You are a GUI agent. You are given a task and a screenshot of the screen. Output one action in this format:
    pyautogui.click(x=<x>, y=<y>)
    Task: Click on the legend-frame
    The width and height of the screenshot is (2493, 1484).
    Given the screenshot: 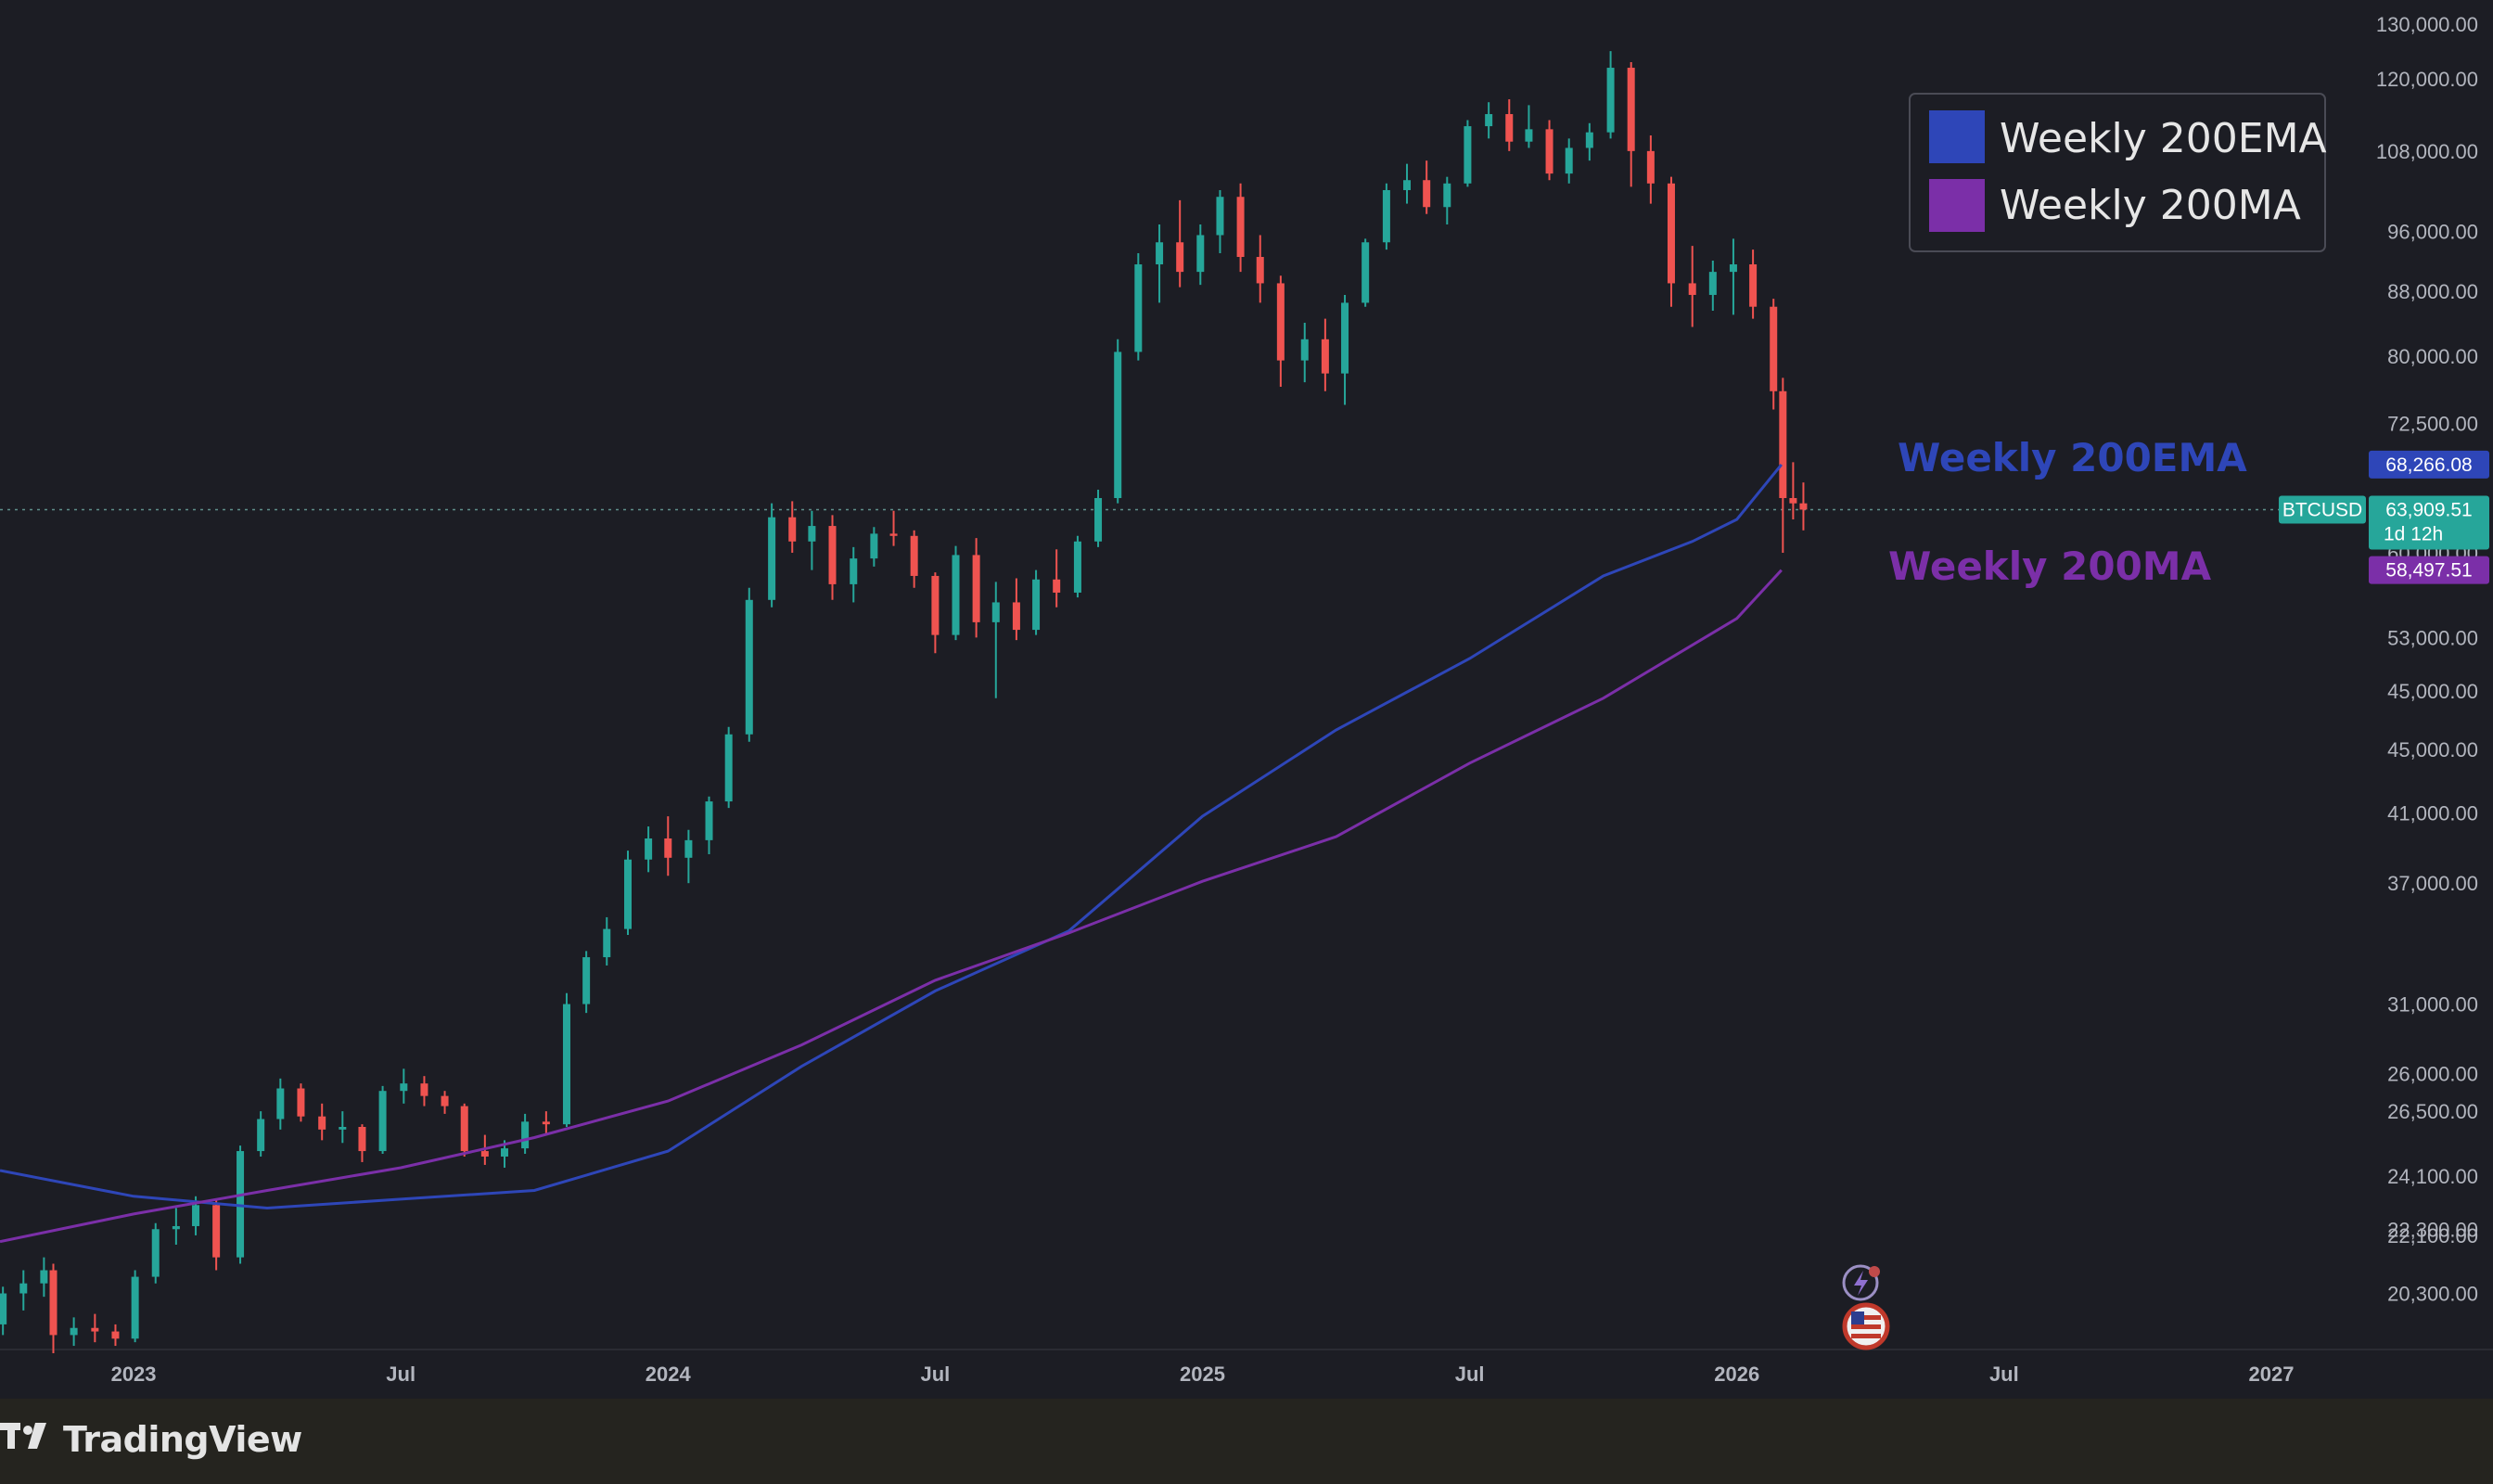 What is the action you would take?
    pyautogui.click(x=2117, y=172)
    